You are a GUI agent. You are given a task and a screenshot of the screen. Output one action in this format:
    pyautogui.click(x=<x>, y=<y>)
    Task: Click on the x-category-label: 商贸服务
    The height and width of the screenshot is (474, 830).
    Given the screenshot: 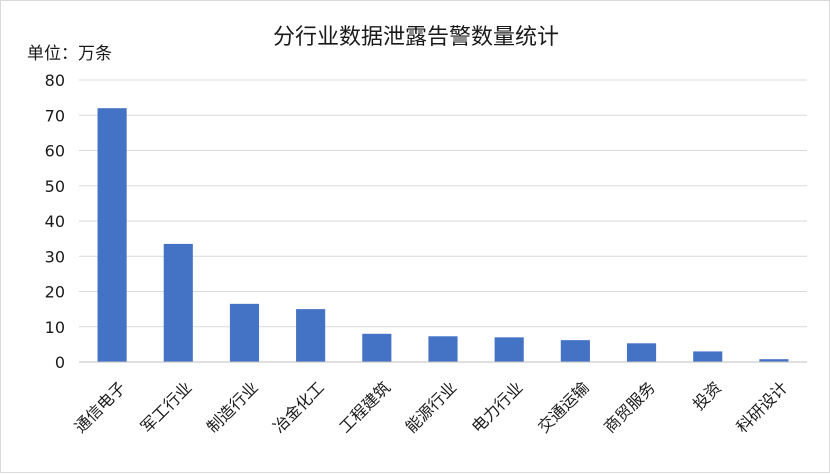 What is the action you would take?
    pyautogui.click(x=629, y=407)
    